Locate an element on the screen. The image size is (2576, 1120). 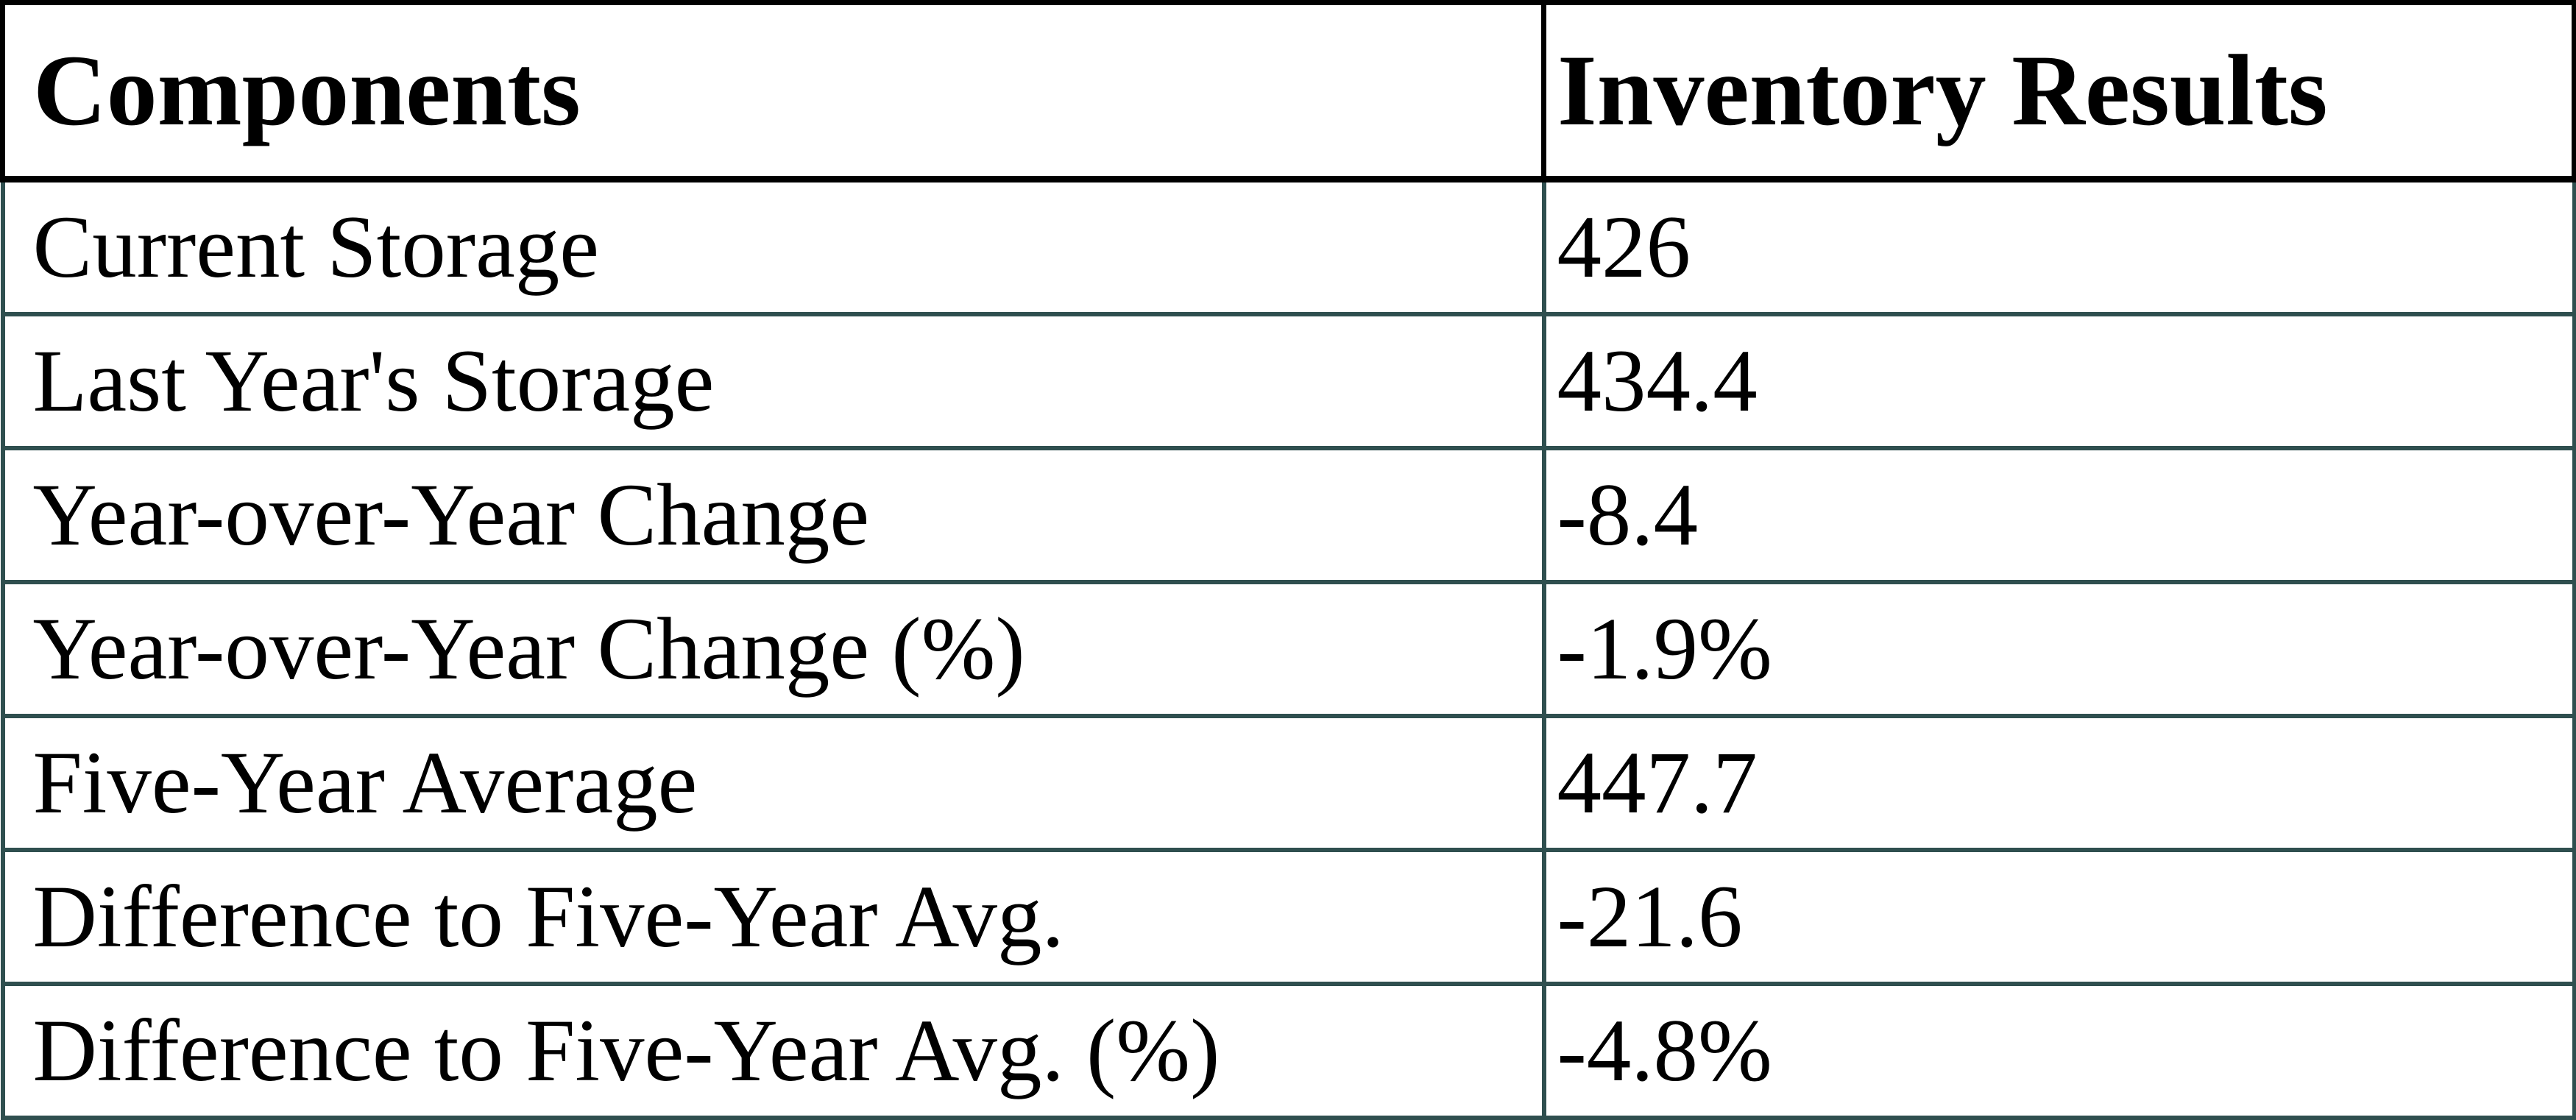
component-label: Difference to Five-Year Avg. is located at coordinates (773, 917).